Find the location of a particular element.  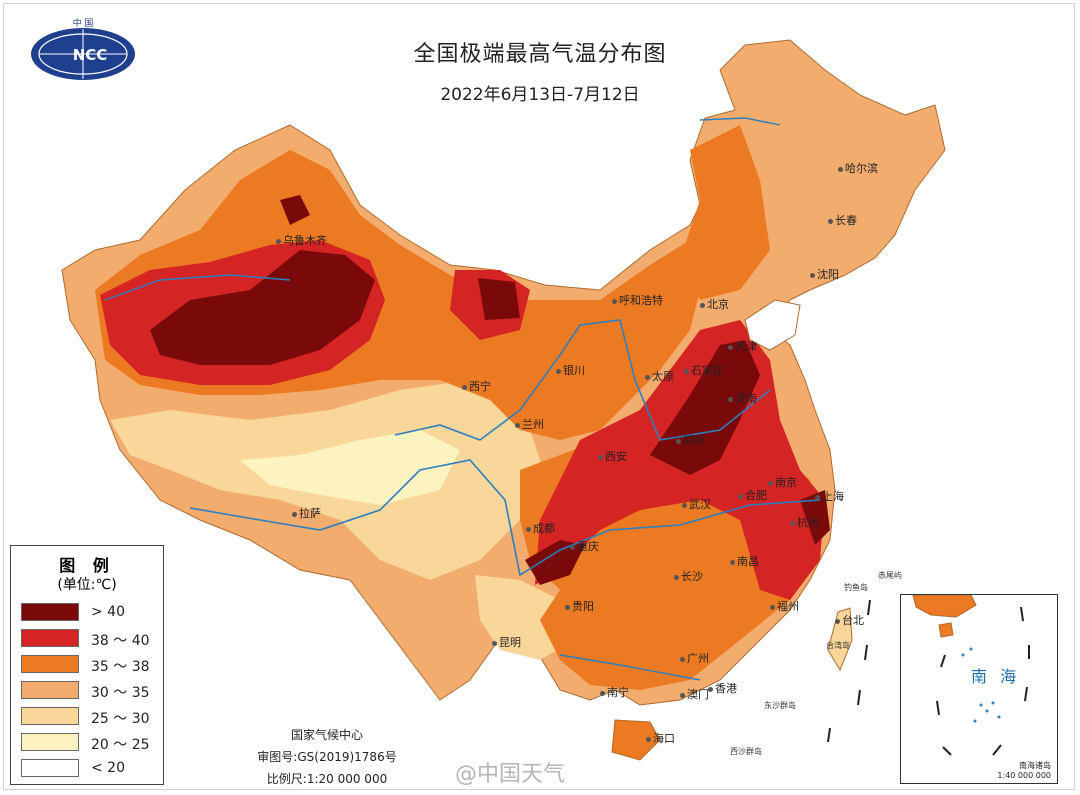

legend-item: 35 ～ 38 is located at coordinates (91, 665).